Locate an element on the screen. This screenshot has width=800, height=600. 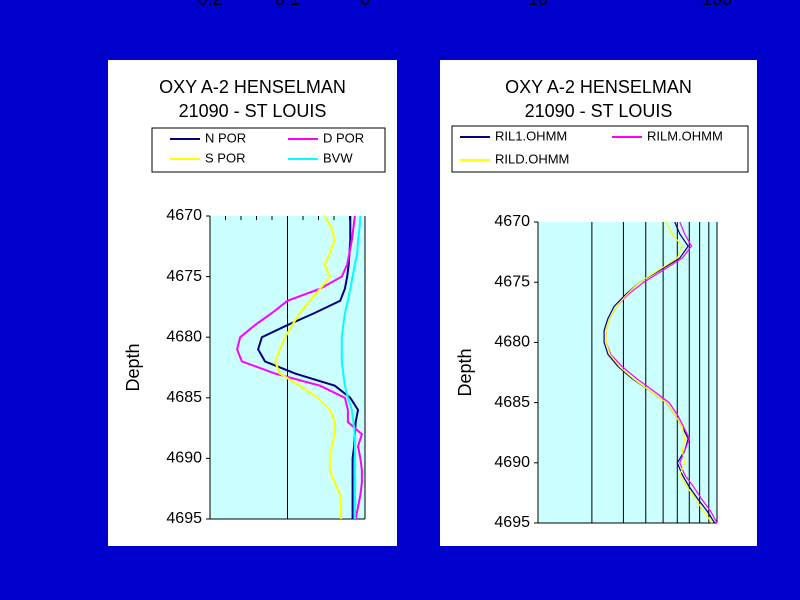
x-tick-label: 100 is located at coordinates (717, 4).